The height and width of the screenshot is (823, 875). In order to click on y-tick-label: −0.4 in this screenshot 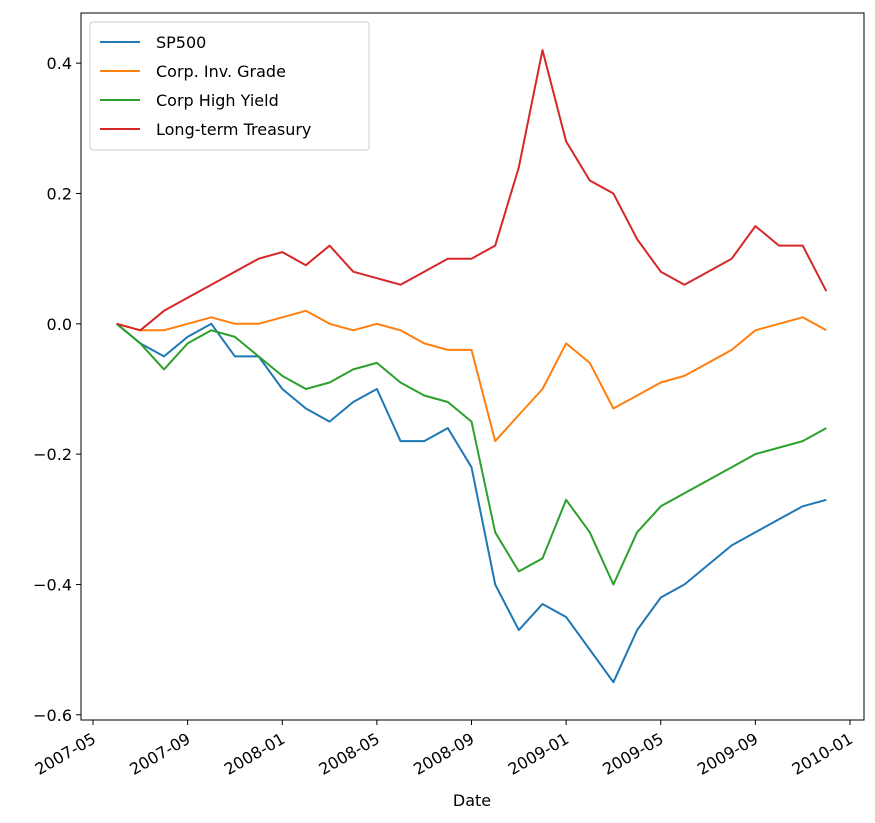, I will do `click(52, 584)`.